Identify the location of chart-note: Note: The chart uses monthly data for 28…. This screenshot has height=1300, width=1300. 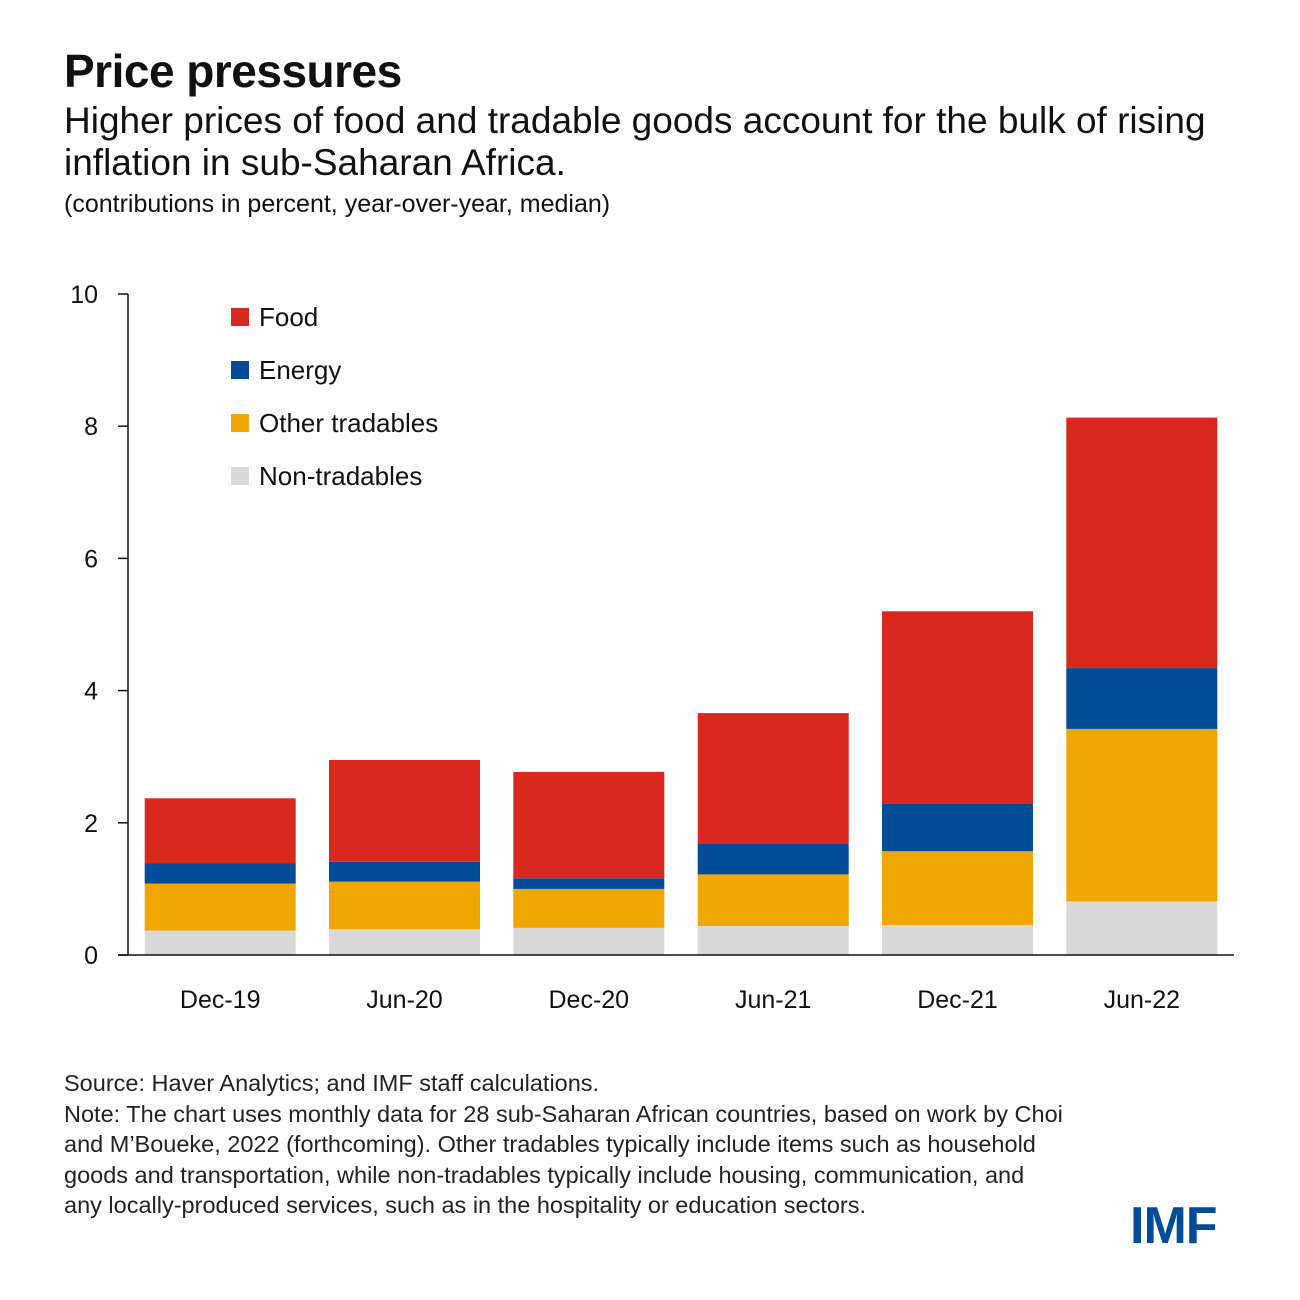
(563, 1159).